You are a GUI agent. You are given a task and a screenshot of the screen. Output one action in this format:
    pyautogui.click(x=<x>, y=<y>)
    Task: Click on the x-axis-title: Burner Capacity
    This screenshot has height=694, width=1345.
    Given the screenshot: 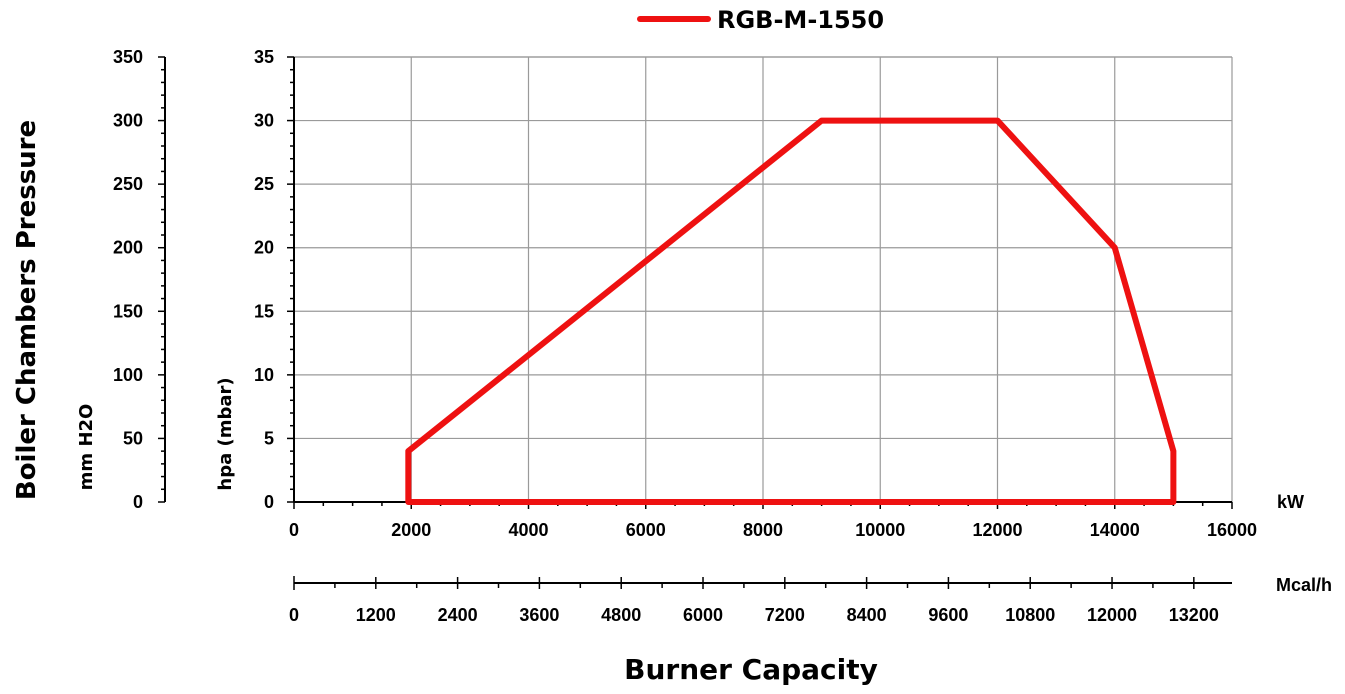 What is the action you would take?
    pyautogui.click(x=751, y=669)
    